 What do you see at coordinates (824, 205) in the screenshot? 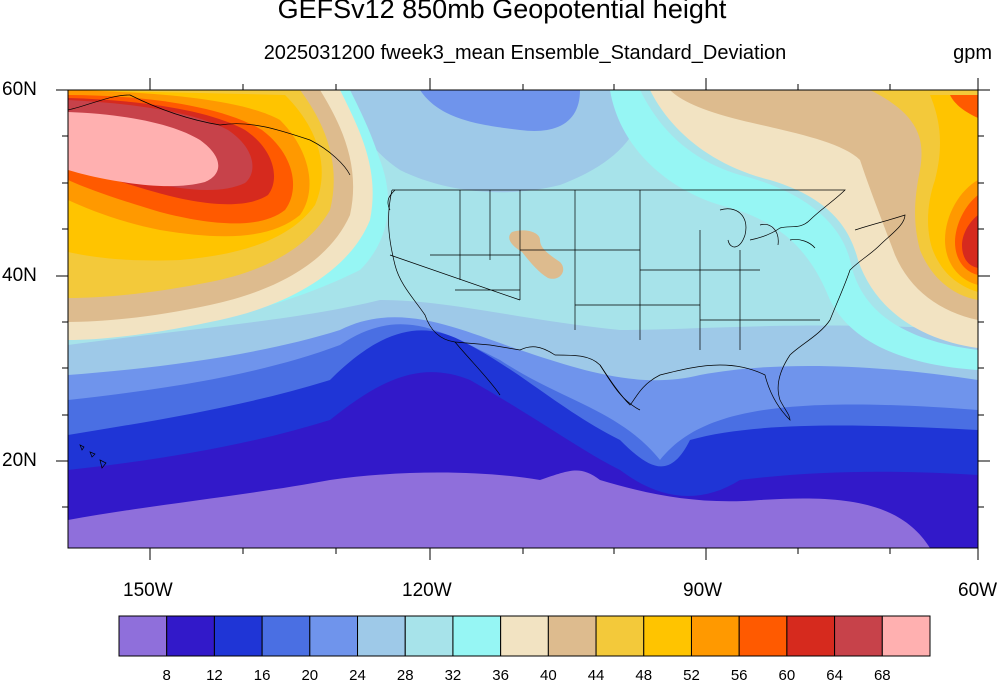
I see `band-44-east` at bounding box center [824, 205].